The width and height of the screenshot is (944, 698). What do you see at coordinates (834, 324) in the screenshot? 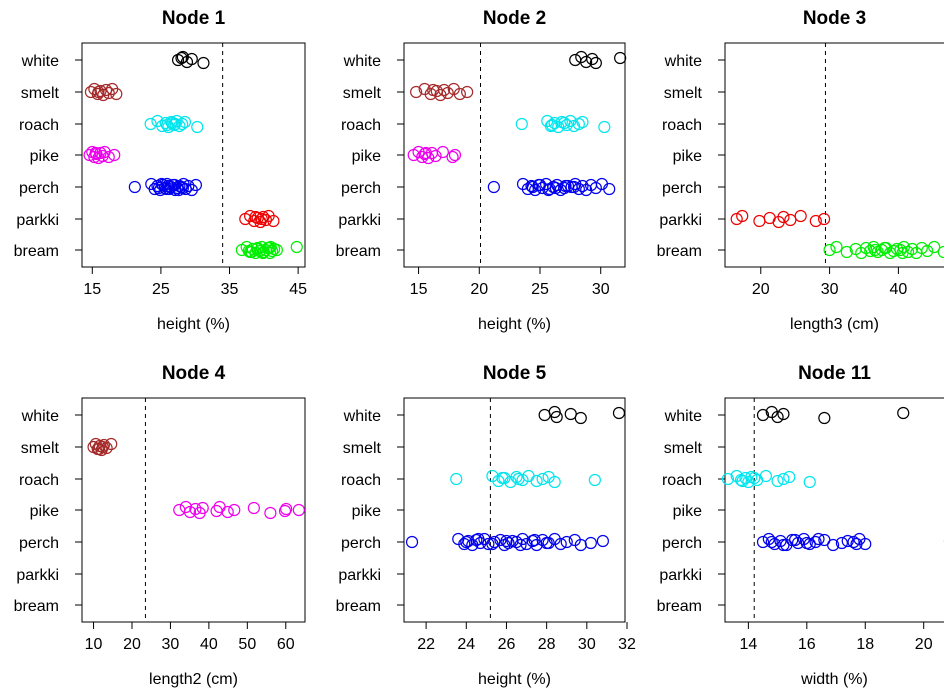
I see `x-axis-label: length3 (cm)` at bounding box center [834, 324].